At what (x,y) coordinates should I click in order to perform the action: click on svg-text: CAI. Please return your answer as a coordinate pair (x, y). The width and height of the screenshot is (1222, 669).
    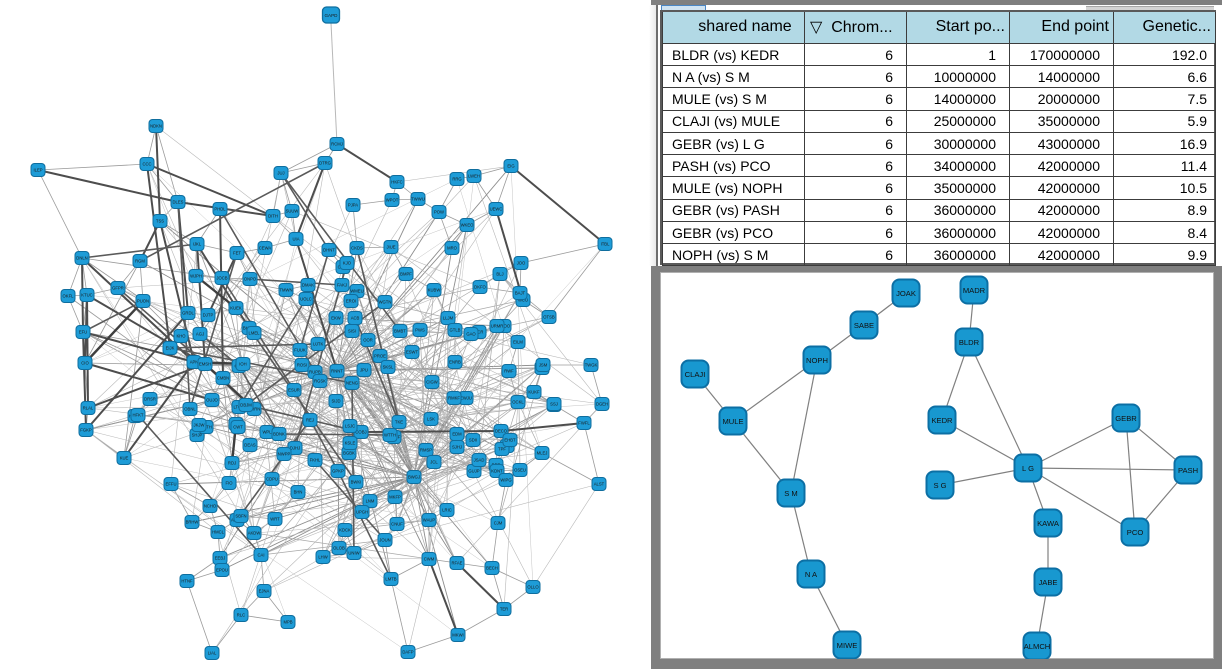
    Looking at the image, I should click on (261, 555).